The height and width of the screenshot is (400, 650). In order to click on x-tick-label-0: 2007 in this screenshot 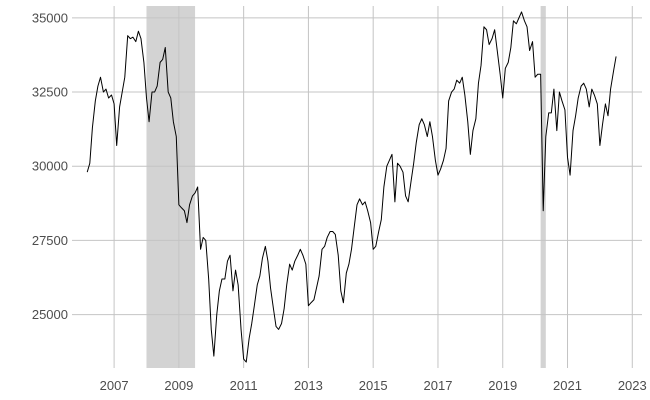, I will do `click(114, 385)`.